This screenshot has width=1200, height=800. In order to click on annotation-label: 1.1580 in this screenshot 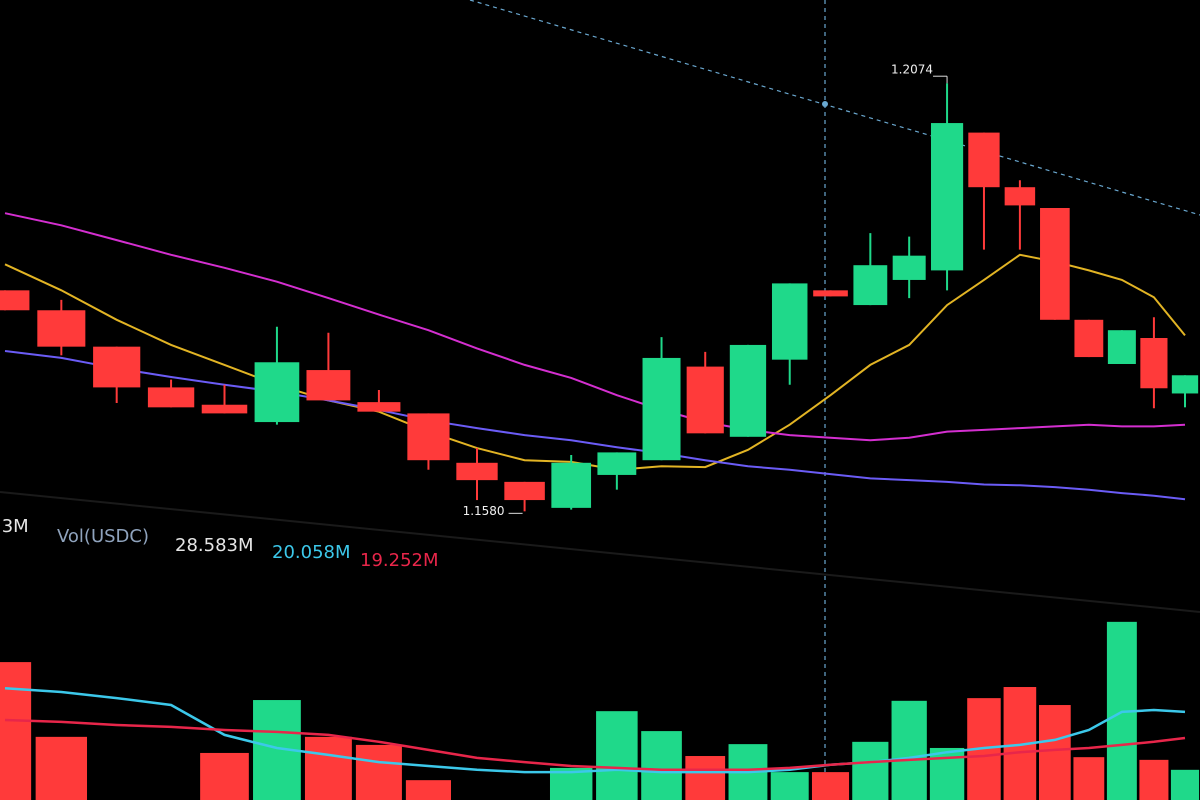, I will do `click(484, 511)`.